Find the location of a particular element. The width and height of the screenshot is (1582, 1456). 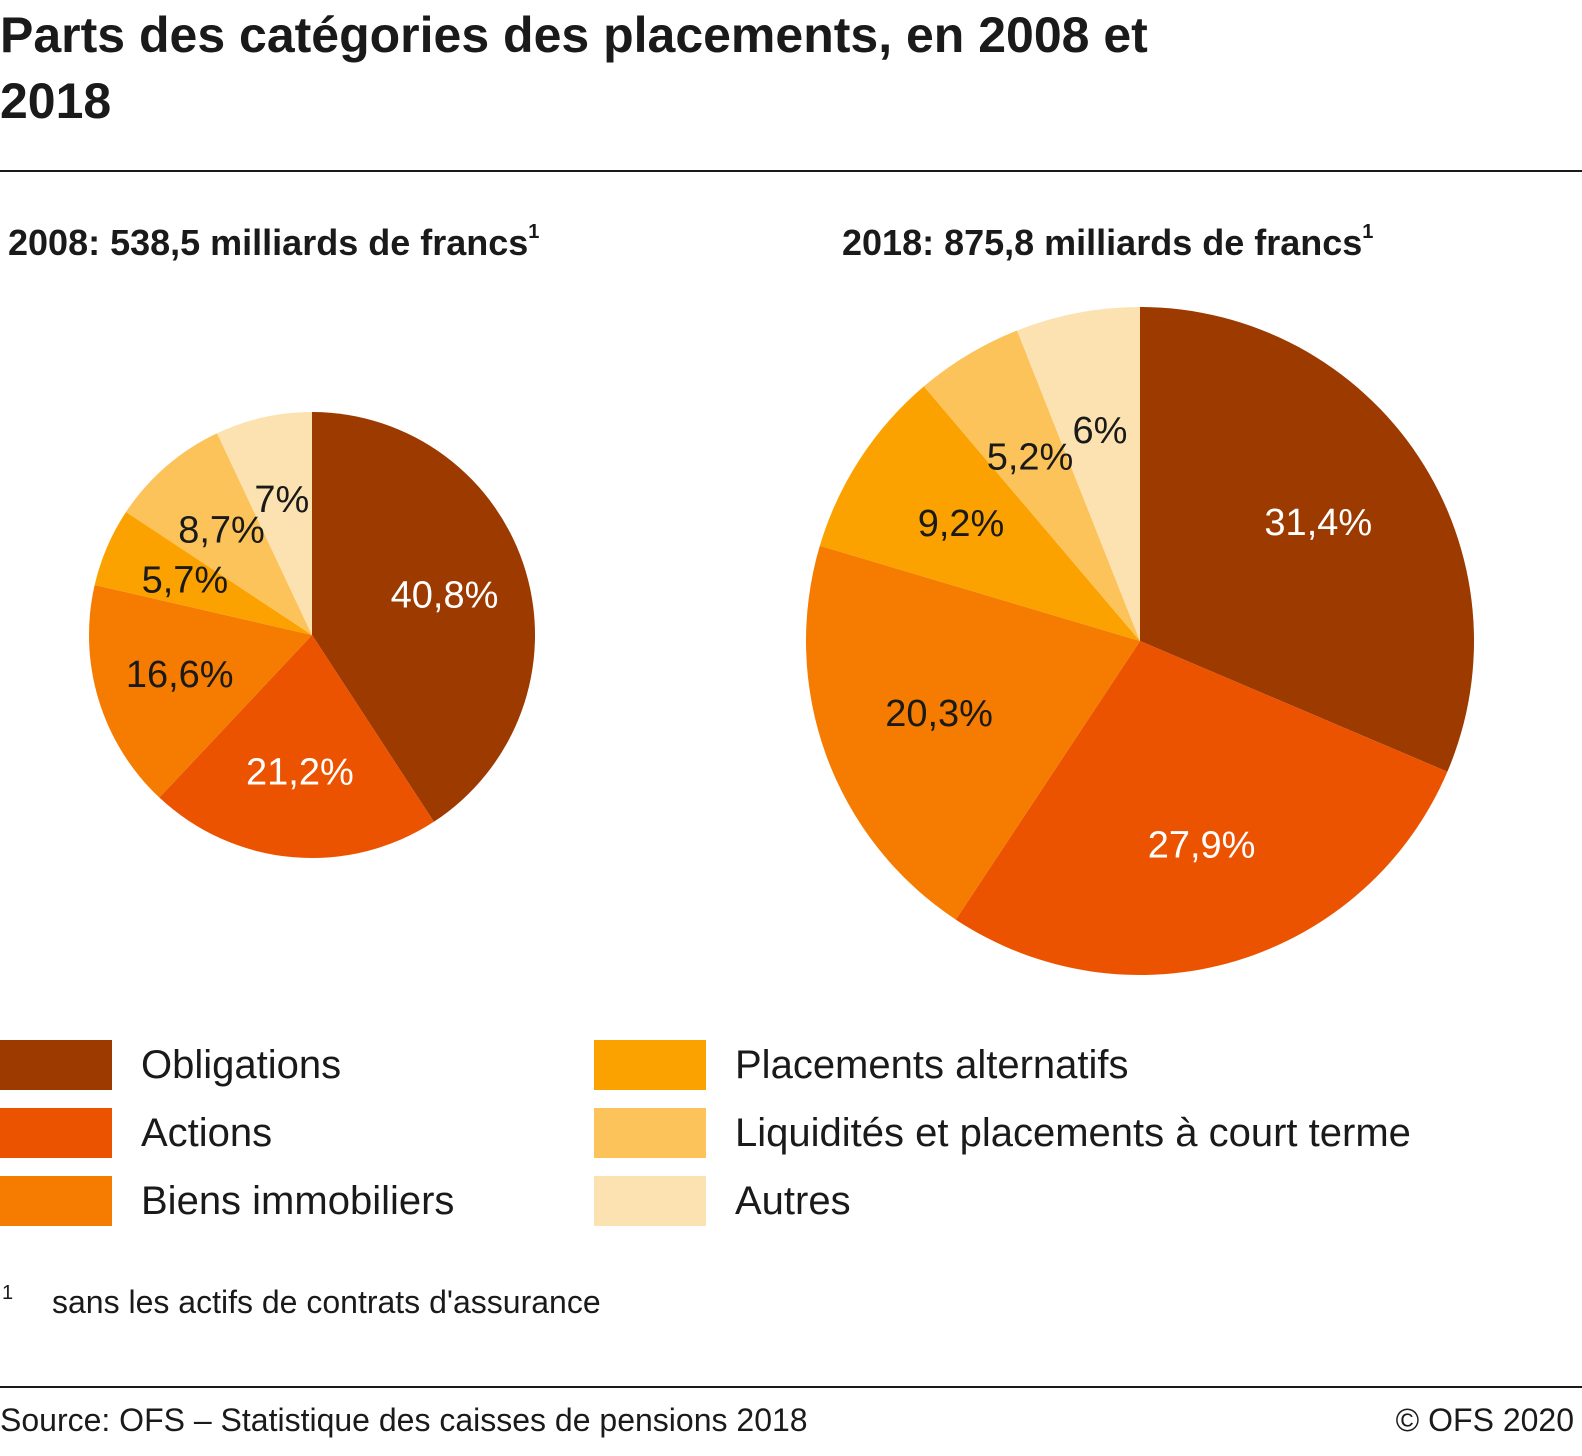

slice-label-biens-immobiliers: 16,6% is located at coordinates (180, 675).